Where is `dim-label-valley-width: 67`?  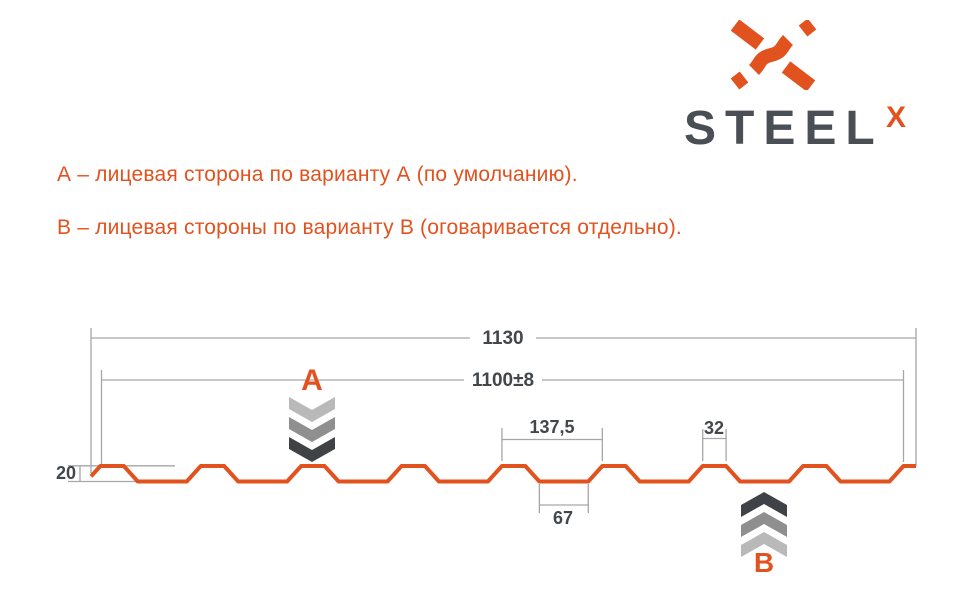
dim-label-valley-width: 67 is located at coordinates (563, 518).